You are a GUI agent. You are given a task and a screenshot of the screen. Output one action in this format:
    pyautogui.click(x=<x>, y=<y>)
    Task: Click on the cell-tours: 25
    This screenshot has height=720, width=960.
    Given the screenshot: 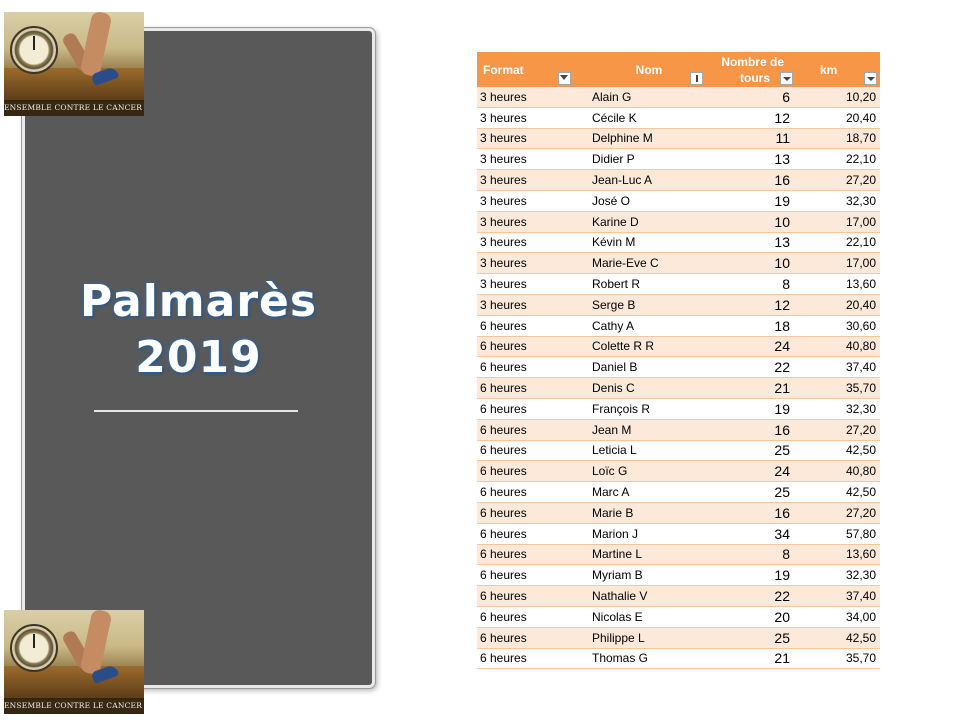 What is the action you would take?
    pyautogui.click(x=751, y=638)
    